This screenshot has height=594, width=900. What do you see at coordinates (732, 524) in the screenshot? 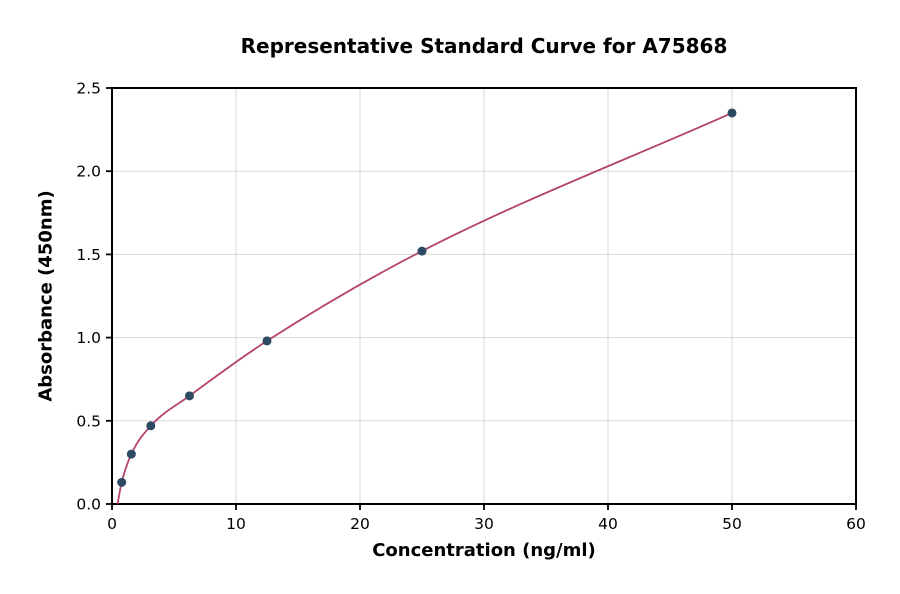
I see `x-tick-label: 50` at bounding box center [732, 524].